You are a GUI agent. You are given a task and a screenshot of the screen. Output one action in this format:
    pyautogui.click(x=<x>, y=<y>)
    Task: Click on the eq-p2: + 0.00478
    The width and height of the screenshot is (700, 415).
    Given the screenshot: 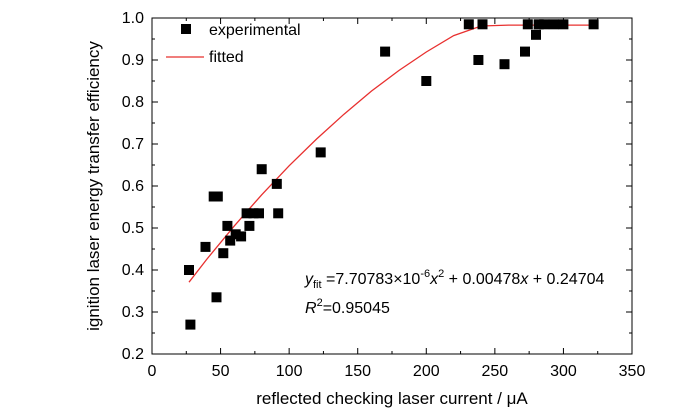 What is the action you would take?
    pyautogui.click(x=482, y=279)
    